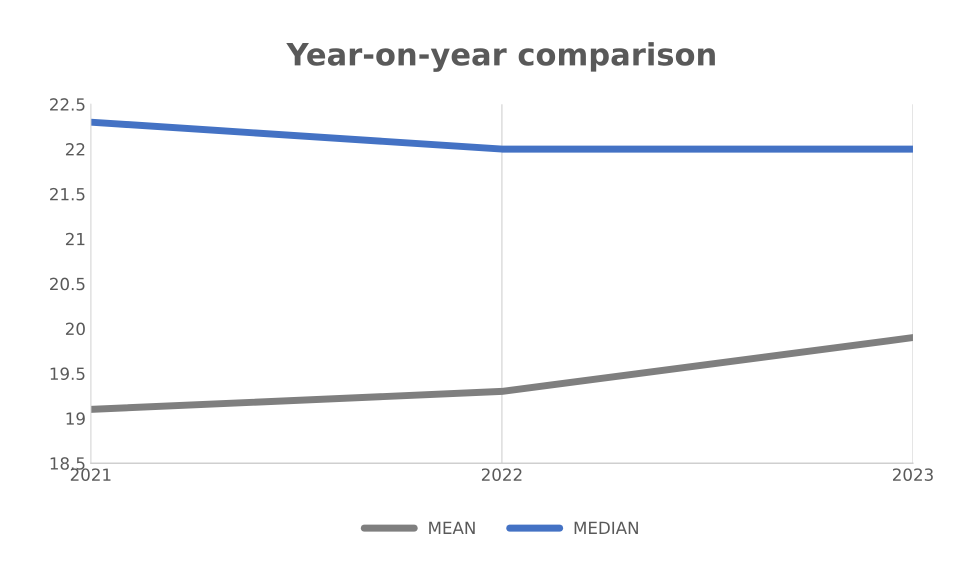  I want to click on chart-title: Year-on-year comparison, so click(500, 57).